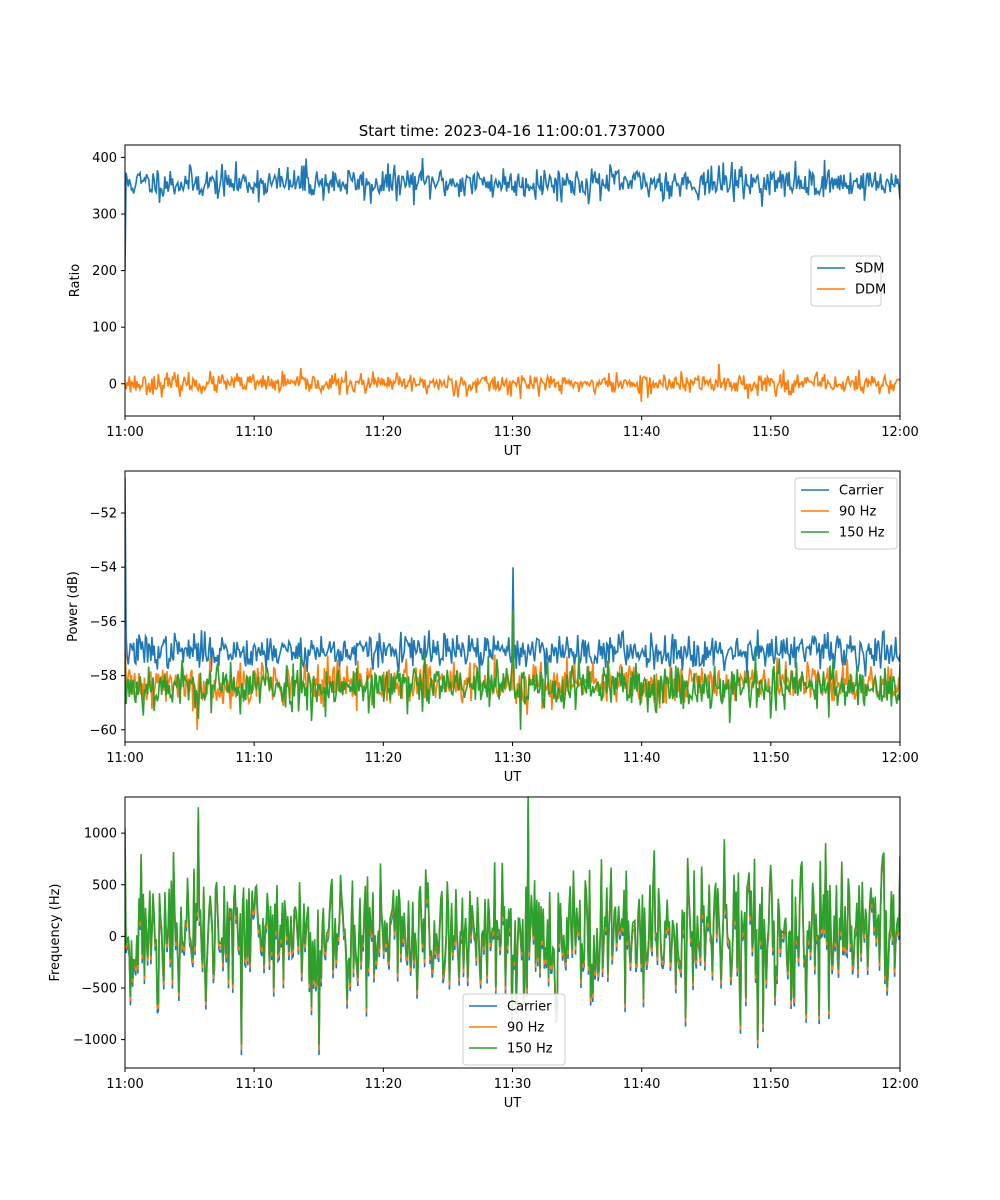 This screenshot has height=1200, width=1000. I want to click on y-tick-label: −52, so click(103, 514).